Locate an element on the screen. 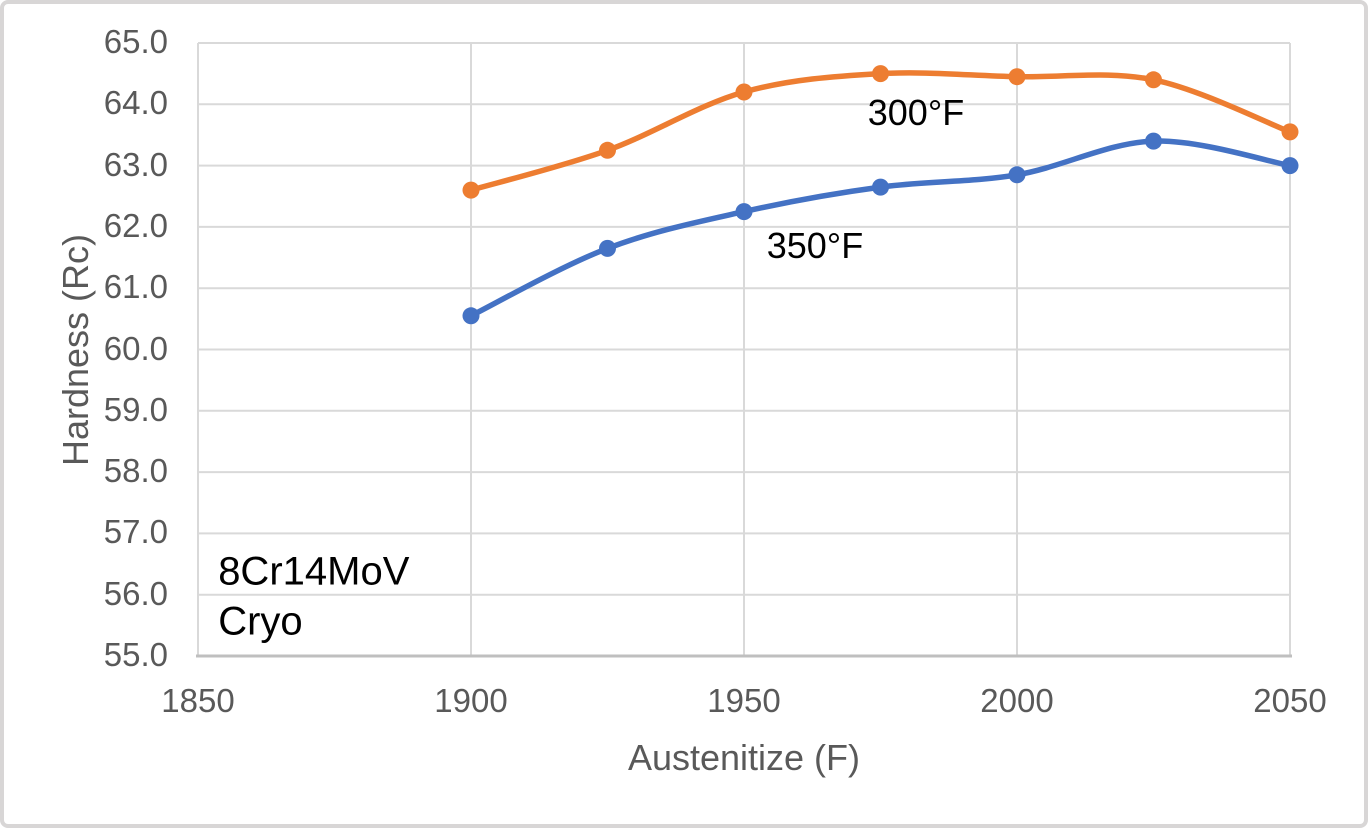  y-tick-label: 57.0 is located at coordinates (135, 532).